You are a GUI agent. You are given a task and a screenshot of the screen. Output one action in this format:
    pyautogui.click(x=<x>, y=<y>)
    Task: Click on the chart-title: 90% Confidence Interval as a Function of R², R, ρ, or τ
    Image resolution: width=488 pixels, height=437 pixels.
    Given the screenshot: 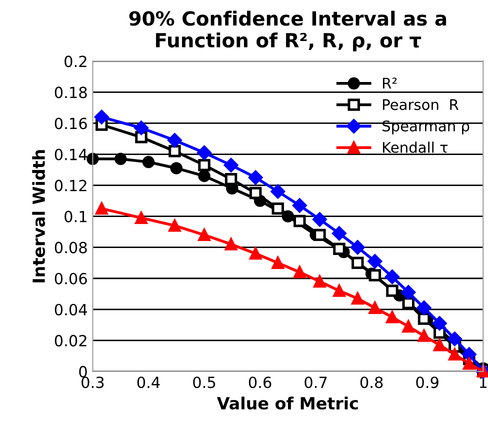 What is the action you would take?
    pyautogui.click(x=287, y=31)
    